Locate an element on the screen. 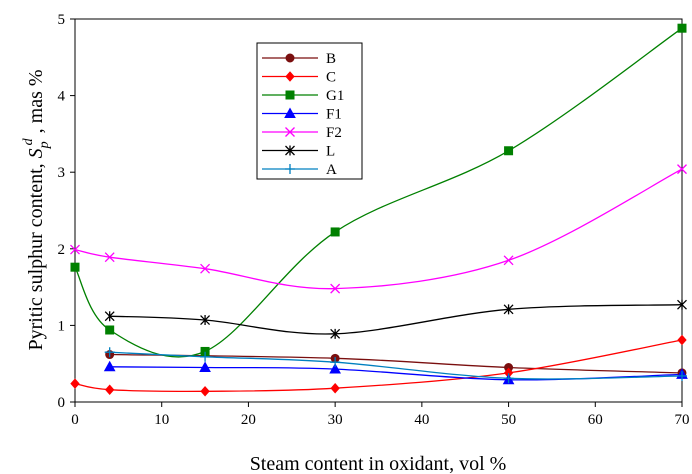 Image resolution: width=692 pixels, height=474 pixels. y-tick-label: 3 is located at coordinates (62, 173).